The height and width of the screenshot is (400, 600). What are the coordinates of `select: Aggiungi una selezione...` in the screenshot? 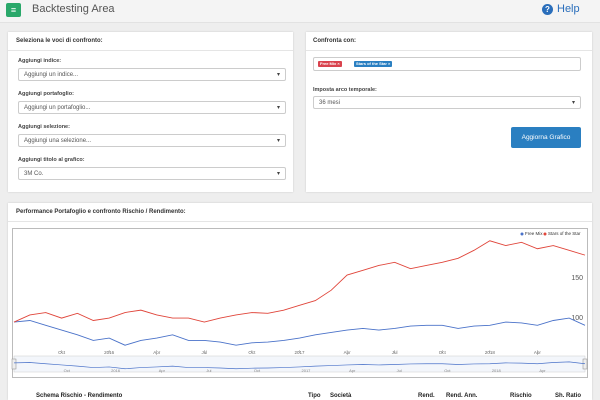 It's located at (152, 141).